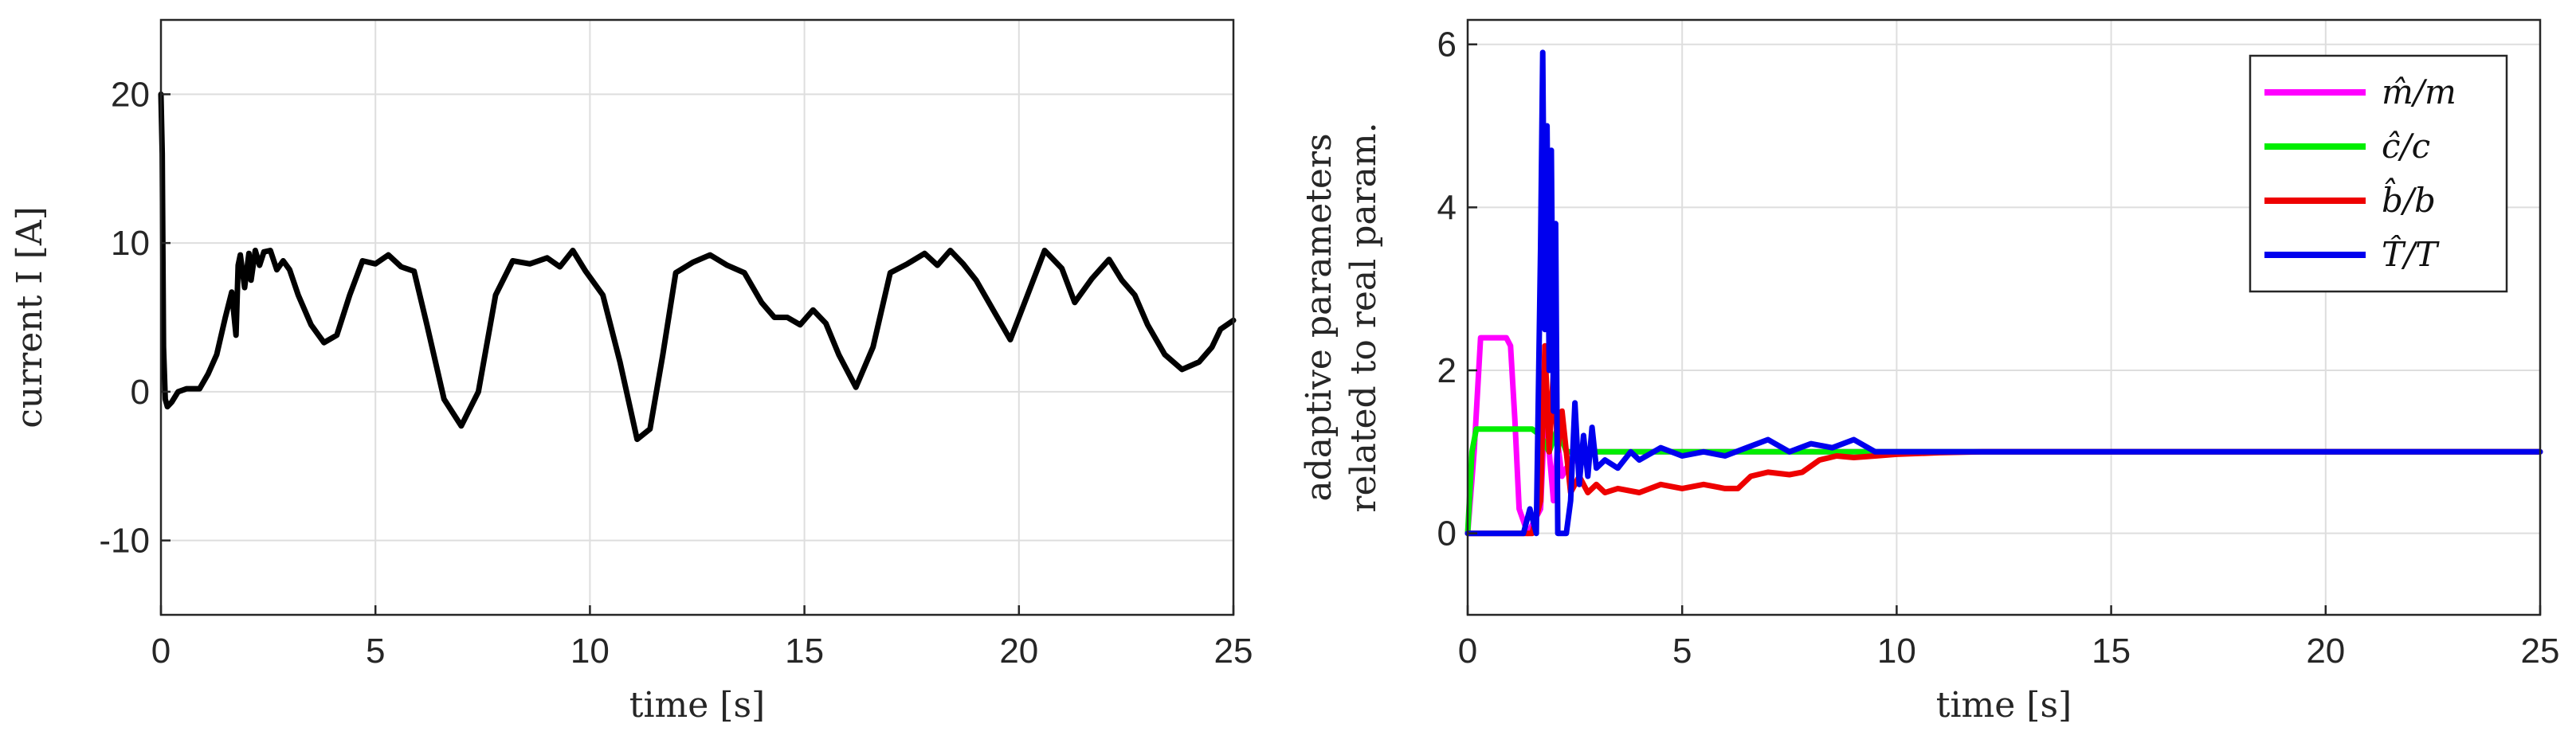 The height and width of the screenshot is (755, 2576). What do you see at coordinates (2378, 173) in the screenshot?
I see `adaptive-chart-legend: m̂/m ĉ/c b̂/b T̂/T` at bounding box center [2378, 173].